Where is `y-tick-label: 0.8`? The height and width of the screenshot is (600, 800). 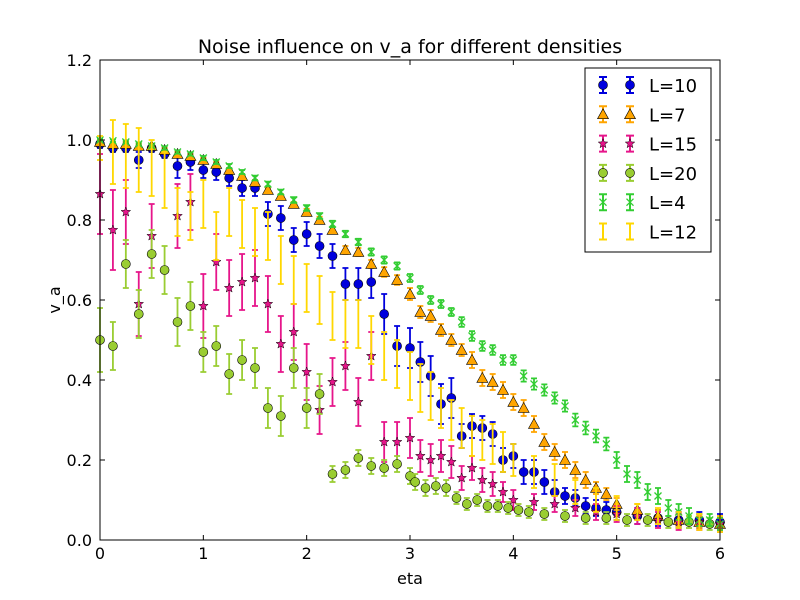 y-tick-label: 0.8 is located at coordinates (79, 220).